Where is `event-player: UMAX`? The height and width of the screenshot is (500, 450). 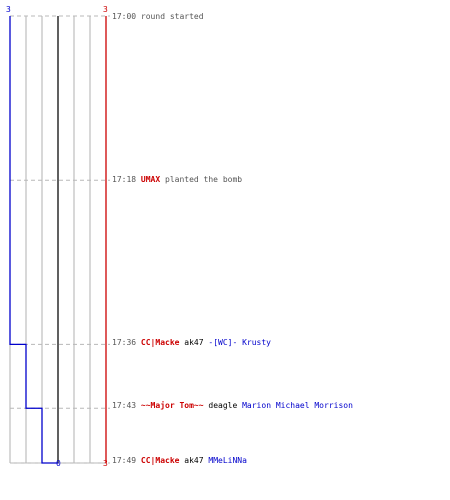 event-player: UMAX is located at coordinates (150, 179).